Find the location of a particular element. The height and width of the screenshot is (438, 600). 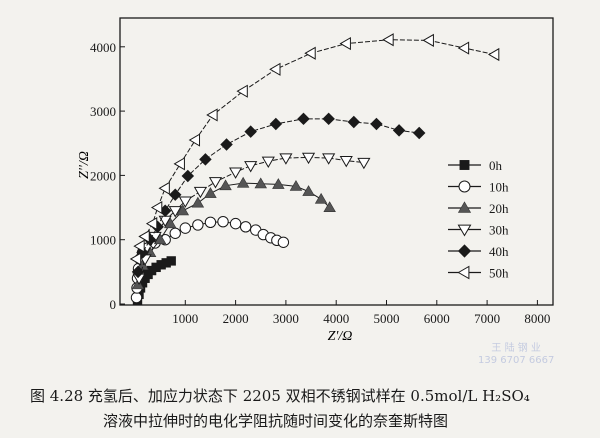

legend: 0h 10h 20h 30h 40h 50h is located at coordinates (478, 219).